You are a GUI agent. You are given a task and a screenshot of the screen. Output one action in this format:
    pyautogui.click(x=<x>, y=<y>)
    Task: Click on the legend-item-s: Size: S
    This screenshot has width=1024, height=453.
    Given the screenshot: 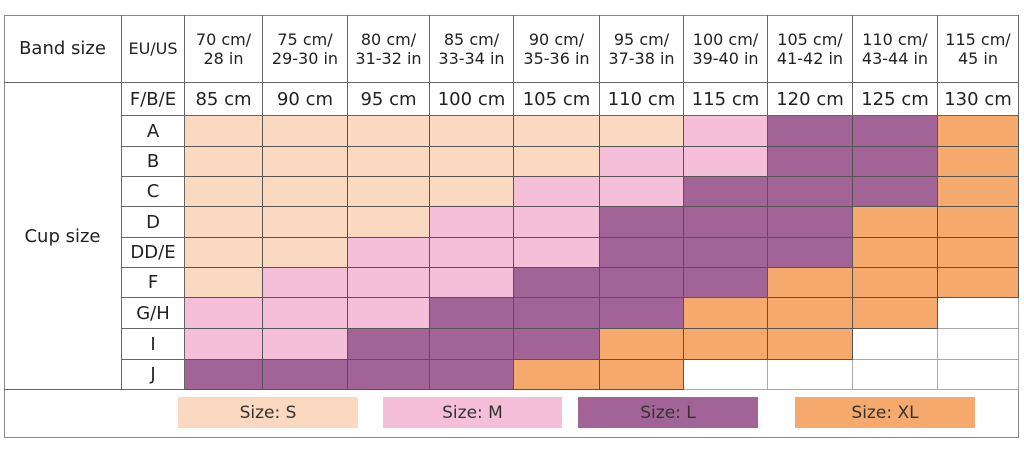 What is the action you would take?
    pyautogui.click(x=268, y=412)
    